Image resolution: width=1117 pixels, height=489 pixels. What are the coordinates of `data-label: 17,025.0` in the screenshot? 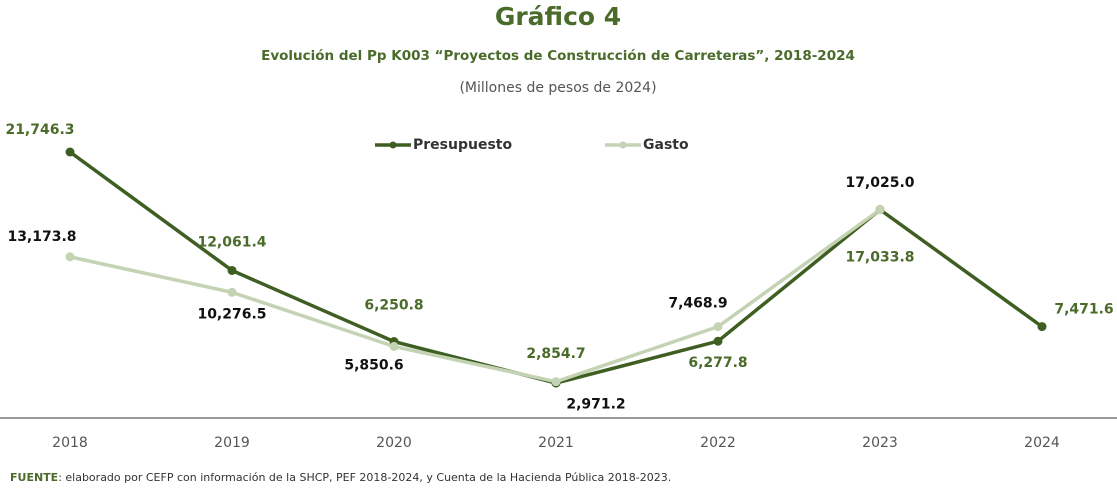 It's located at (879, 183).